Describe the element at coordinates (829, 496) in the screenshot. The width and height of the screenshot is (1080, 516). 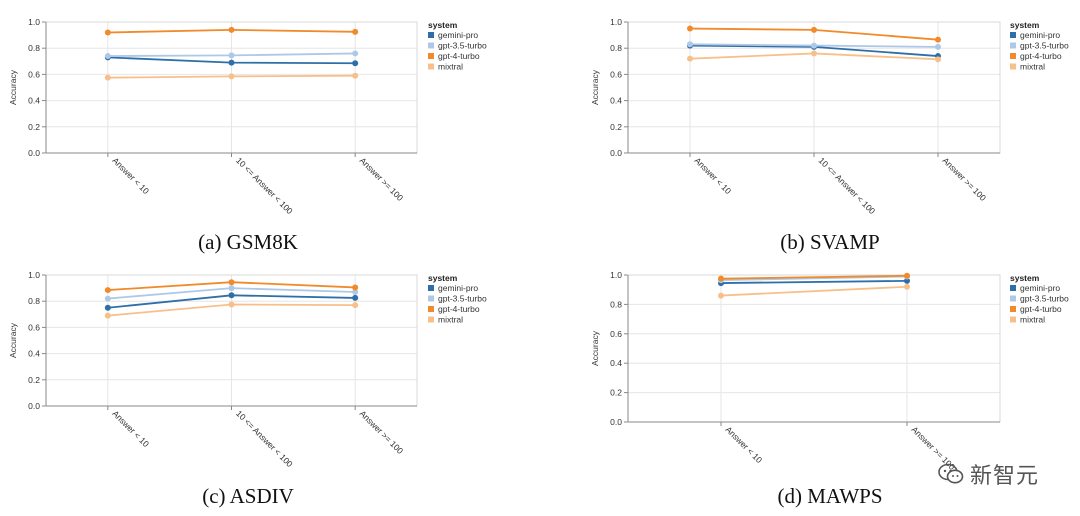
I see `chart-caption: (d) MAWPS` at that location.